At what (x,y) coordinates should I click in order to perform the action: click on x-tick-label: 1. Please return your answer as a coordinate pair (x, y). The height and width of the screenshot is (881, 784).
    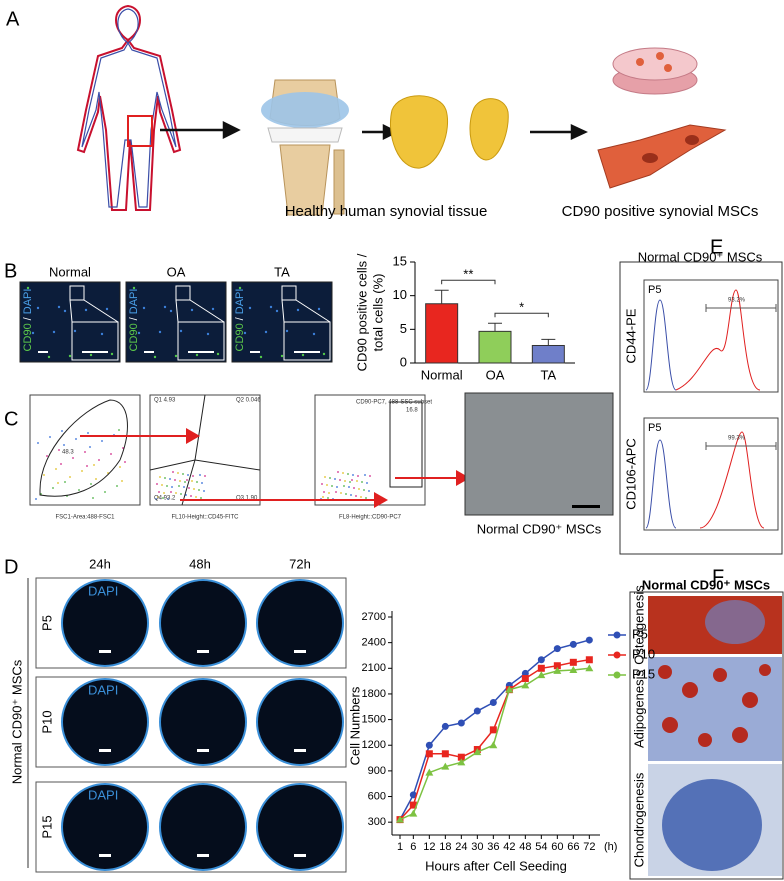
    Looking at the image, I should click on (400, 847).